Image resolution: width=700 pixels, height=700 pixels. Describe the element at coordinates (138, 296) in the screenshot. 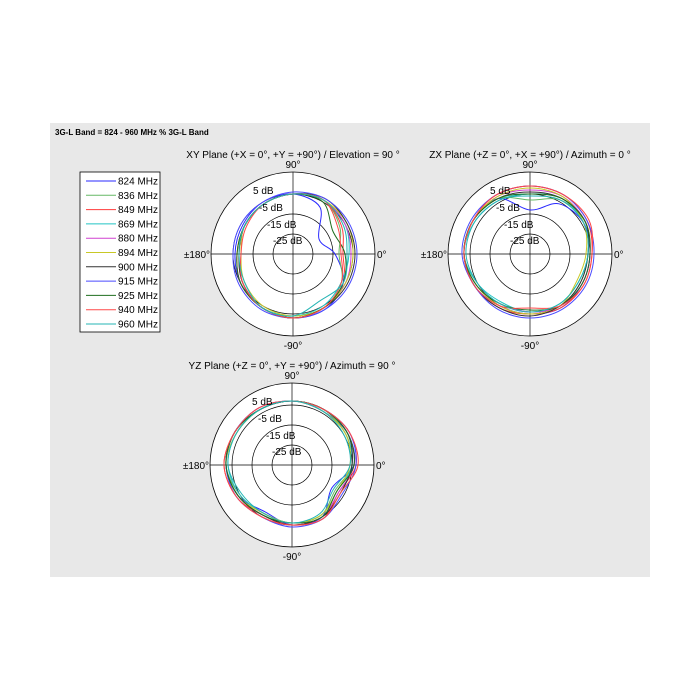

I see `legend-entry: 925 MHz` at that location.